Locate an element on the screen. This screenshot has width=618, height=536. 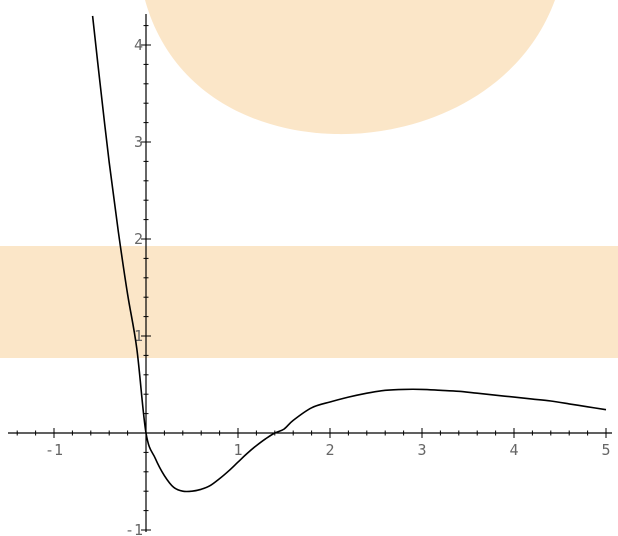
y-tick-label: 1 is located at coordinates (138, 336).